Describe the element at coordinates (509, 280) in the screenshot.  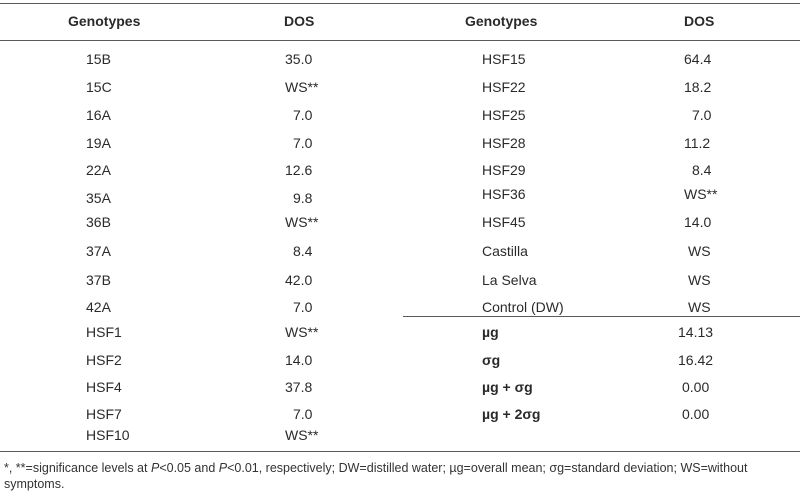
I see `right-genotype-cell: La Selva` at that location.